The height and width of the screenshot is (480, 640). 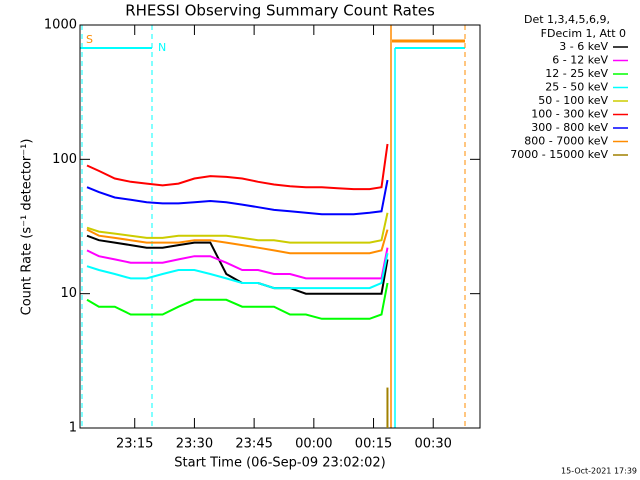 What do you see at coordinates (566, 141) in the screenshot?
I see `legend-label: 800 - 7000 keV` at bounding box center [566, 141].